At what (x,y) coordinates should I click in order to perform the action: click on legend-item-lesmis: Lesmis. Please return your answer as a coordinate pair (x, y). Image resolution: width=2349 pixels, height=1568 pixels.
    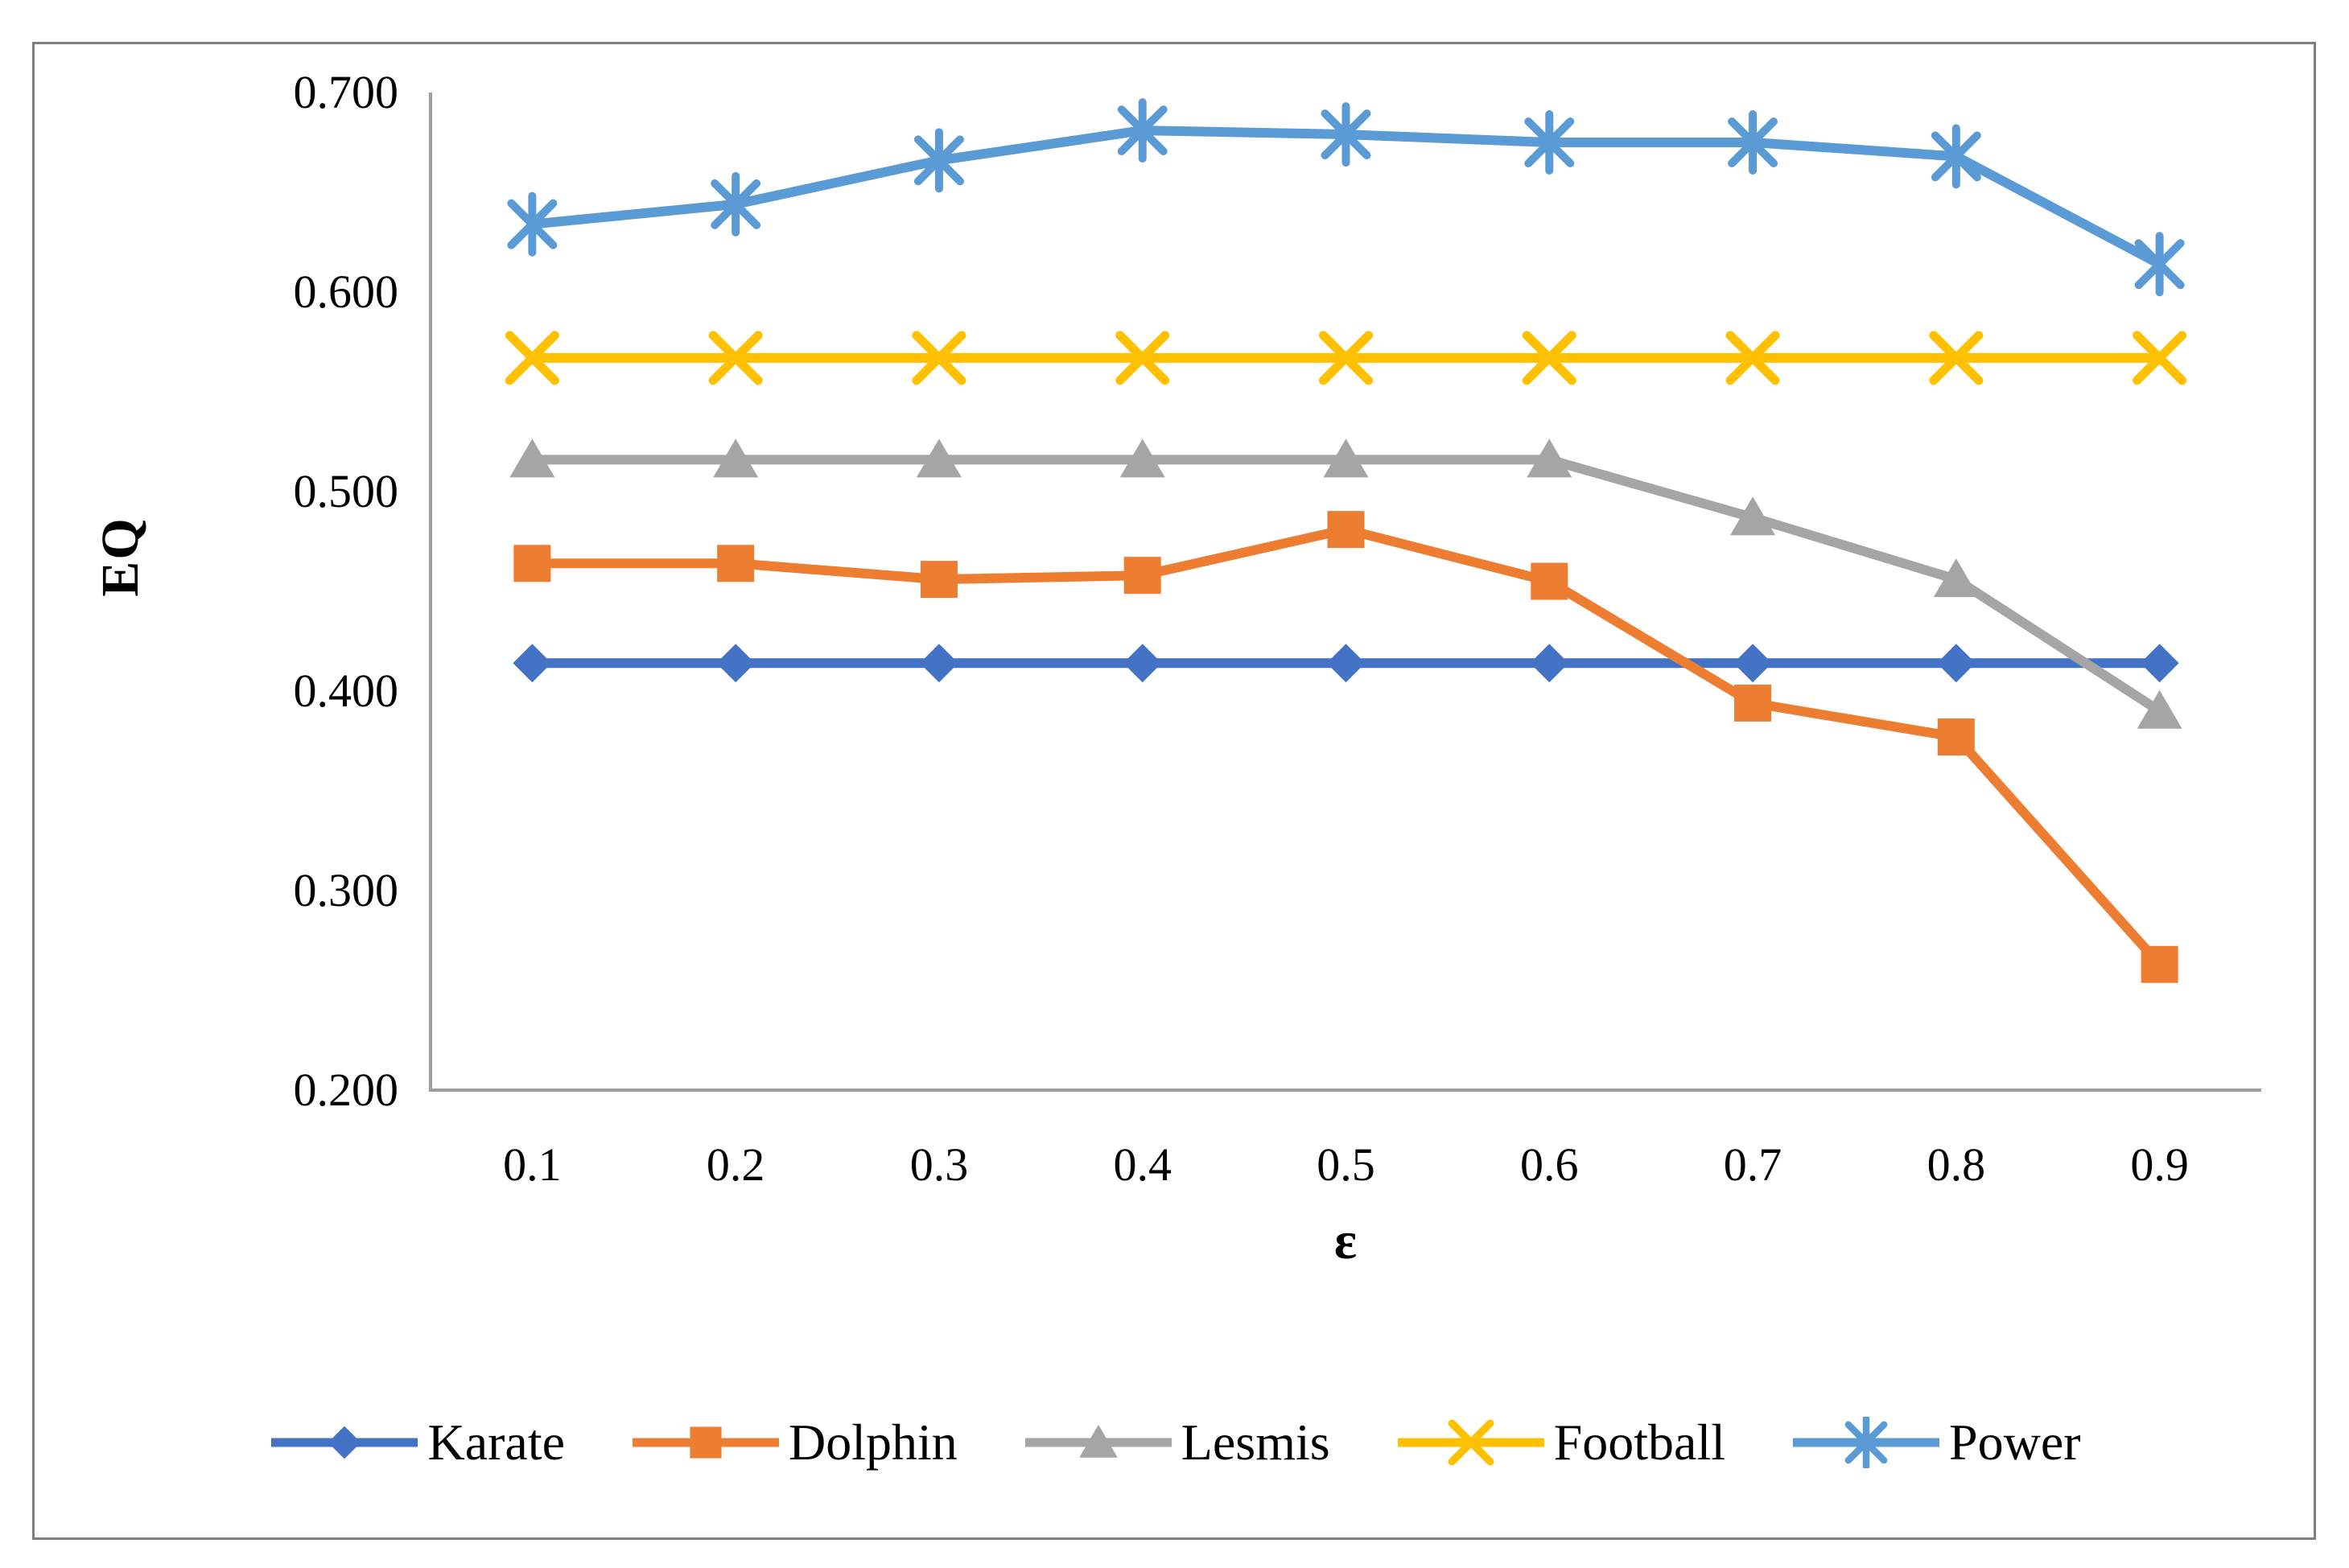
    Looking at the image, I should click on (1176, 1442).